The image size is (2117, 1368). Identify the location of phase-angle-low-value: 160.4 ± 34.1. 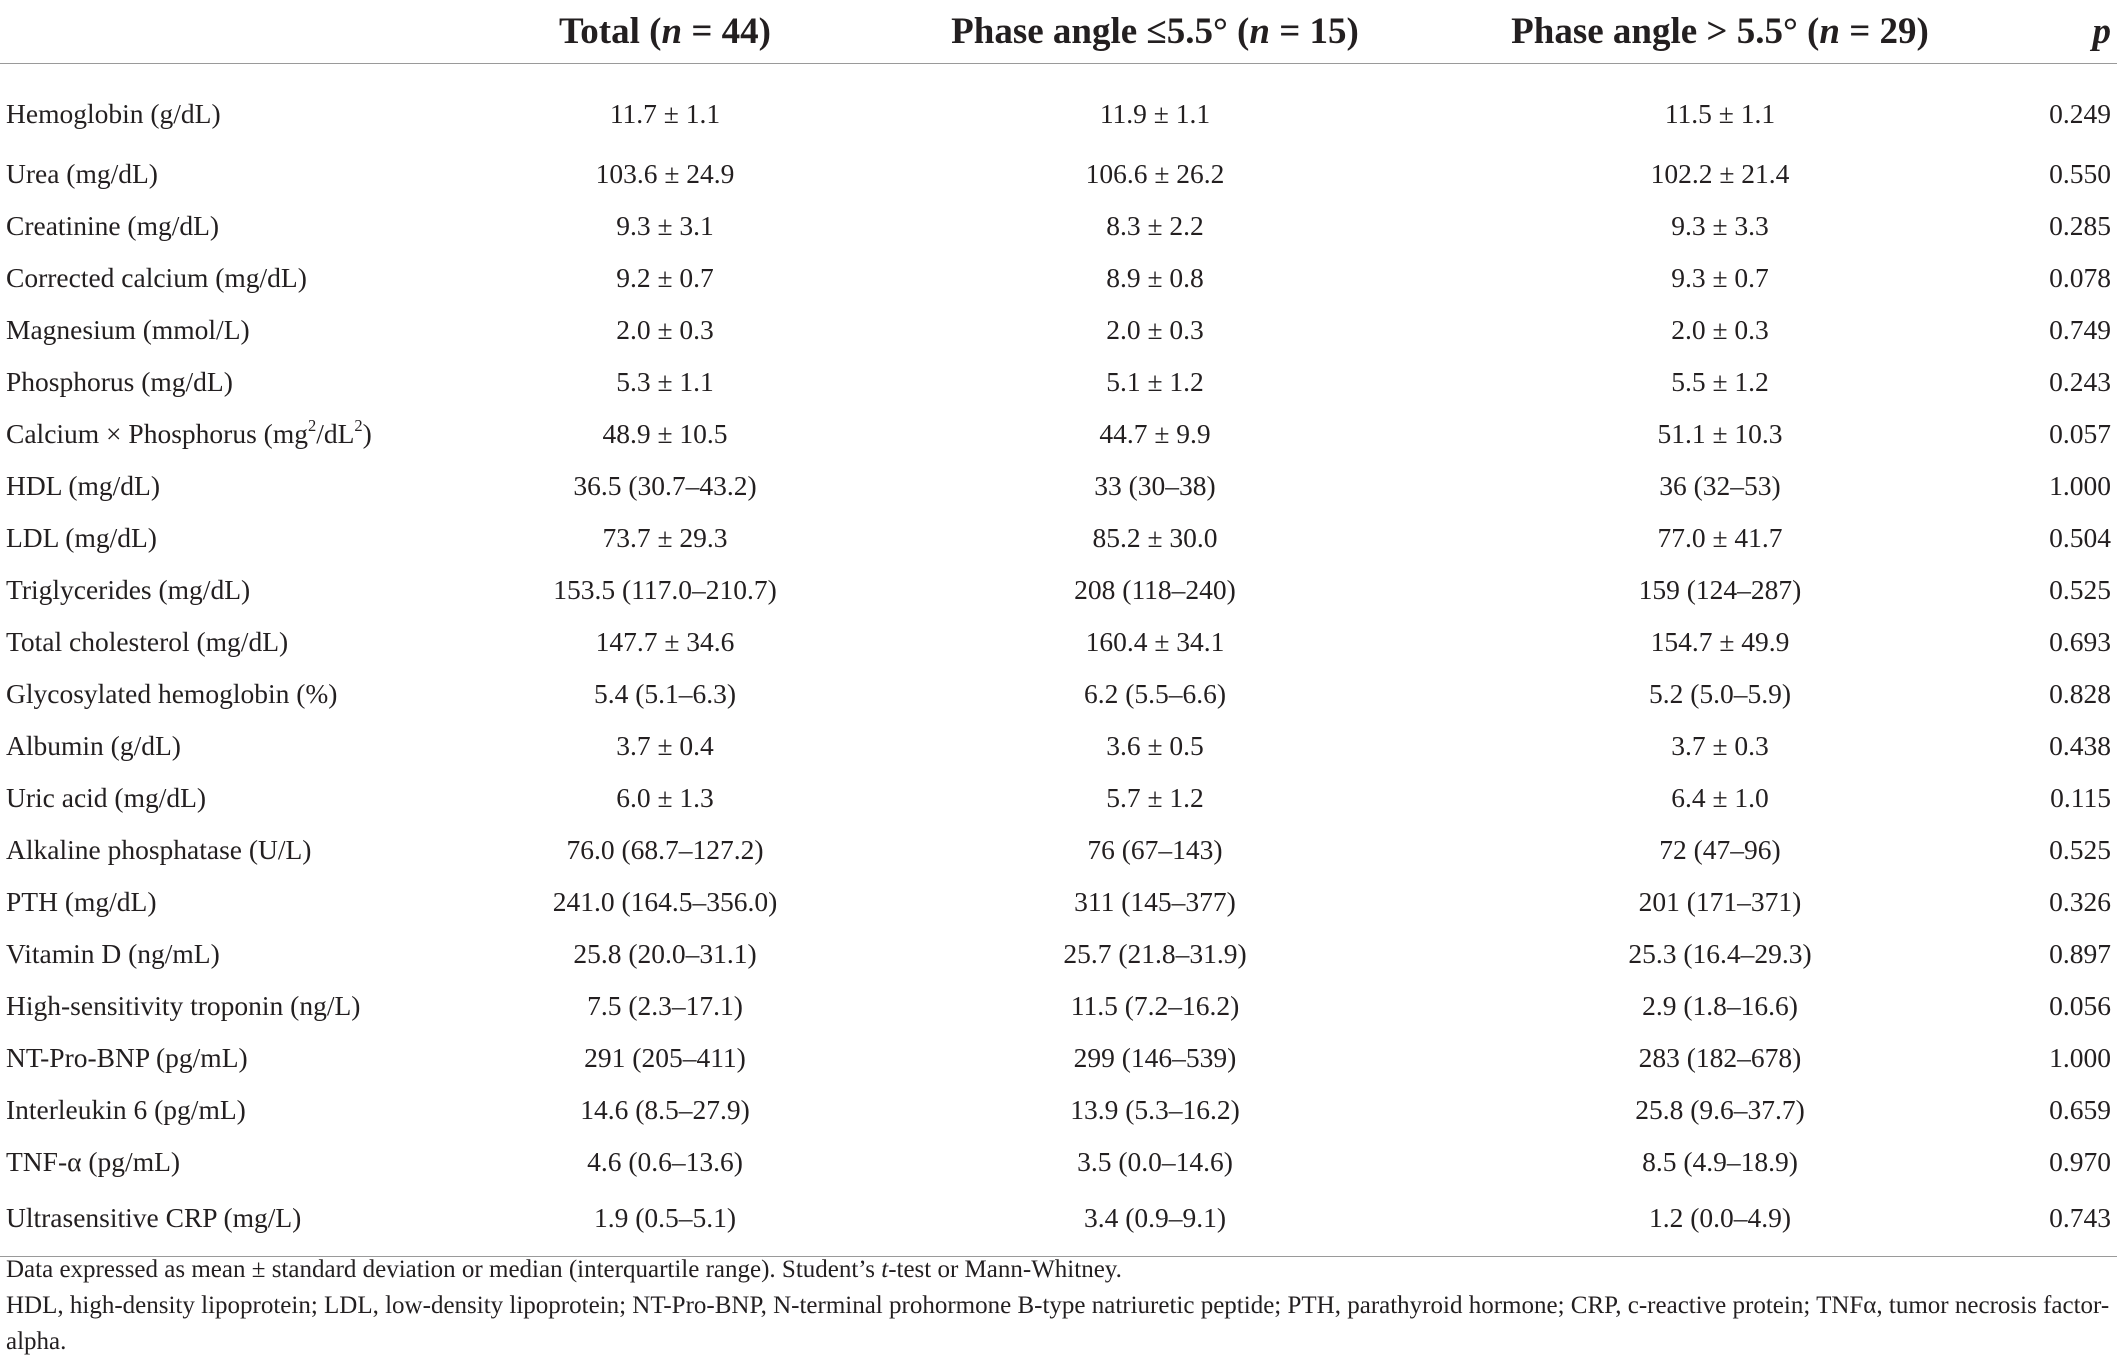
(1155, 641).